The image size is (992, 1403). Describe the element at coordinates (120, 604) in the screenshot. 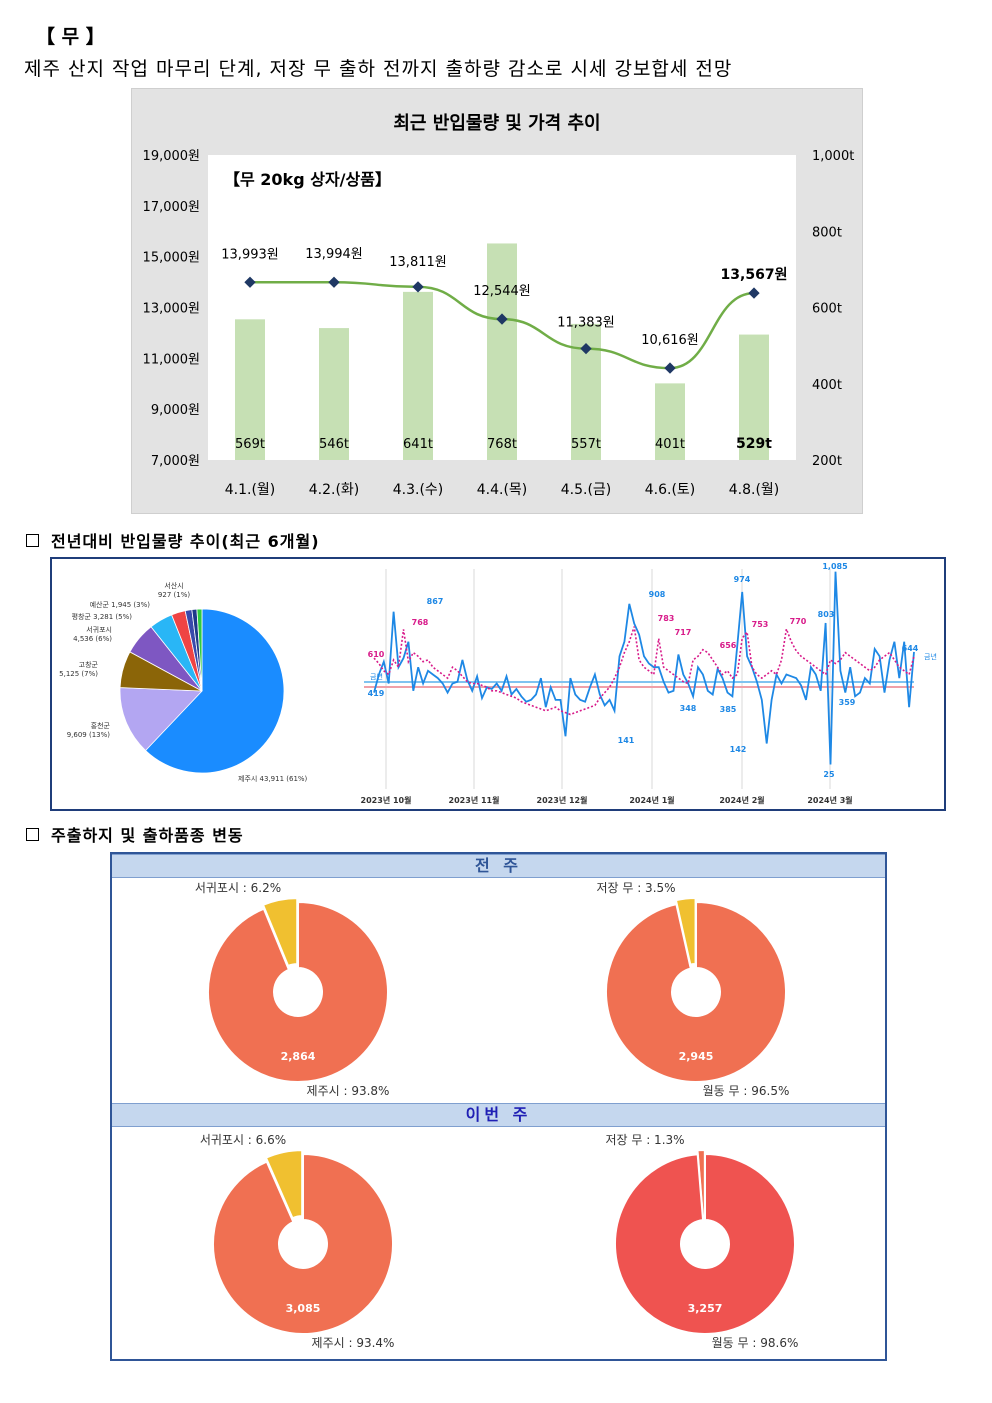

I see `origin-pie-label: 예산군 1,945 (3%)` at that location.